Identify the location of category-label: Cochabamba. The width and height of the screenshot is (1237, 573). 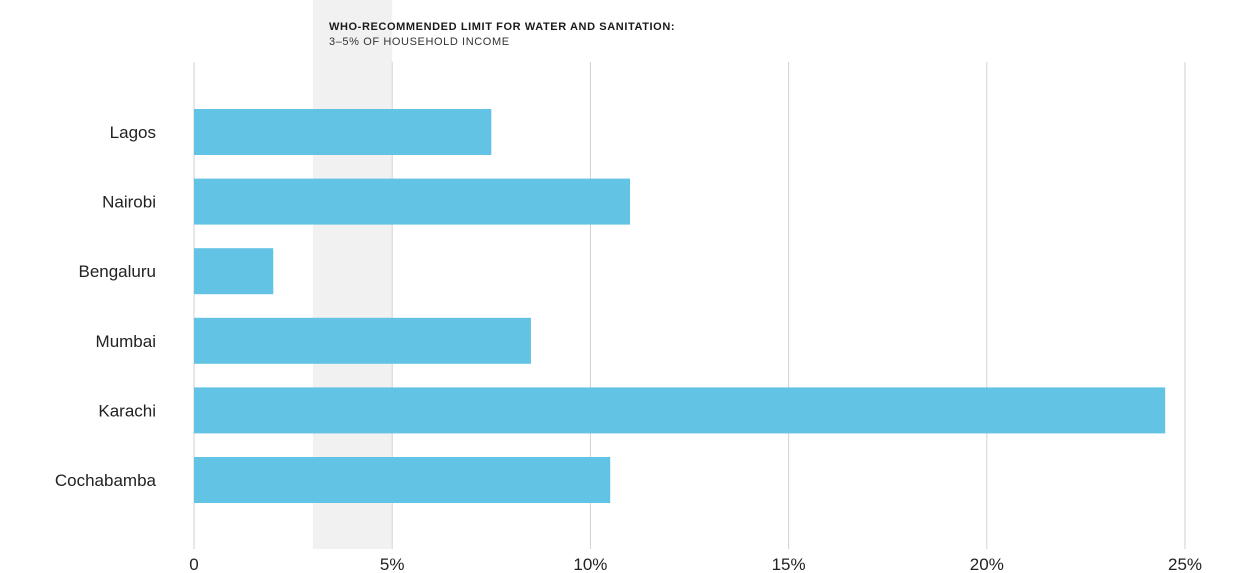
(106, 480).